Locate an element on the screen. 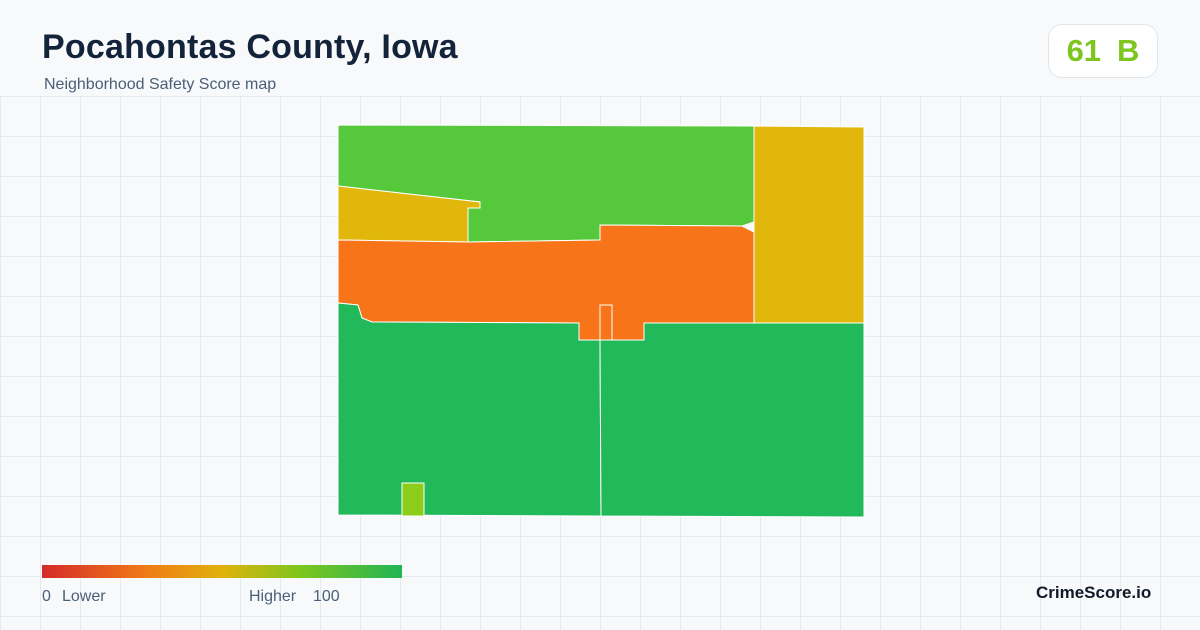 This screenshot has width=1200, height=630. region-southwest is located at coordinates (469, 409).